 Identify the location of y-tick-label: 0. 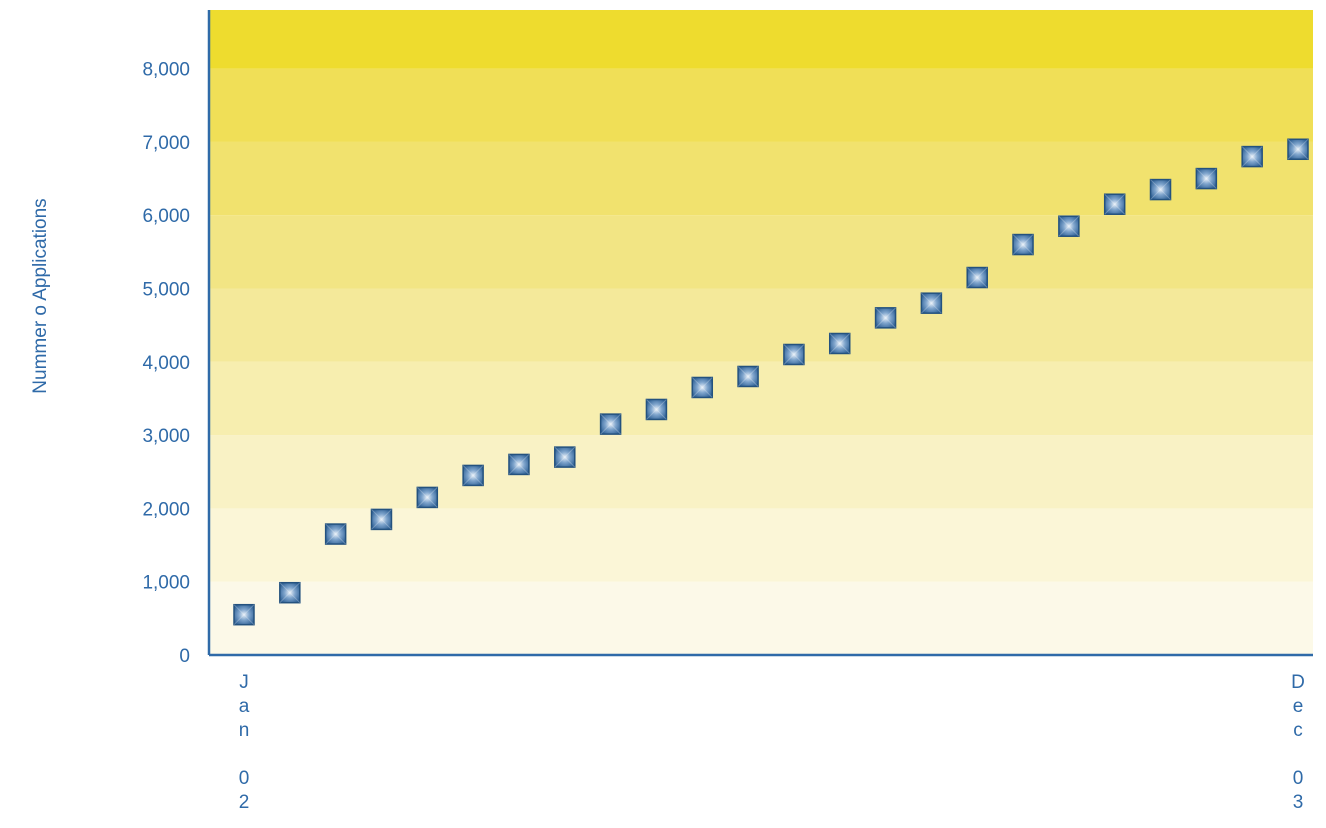
(184, 656).